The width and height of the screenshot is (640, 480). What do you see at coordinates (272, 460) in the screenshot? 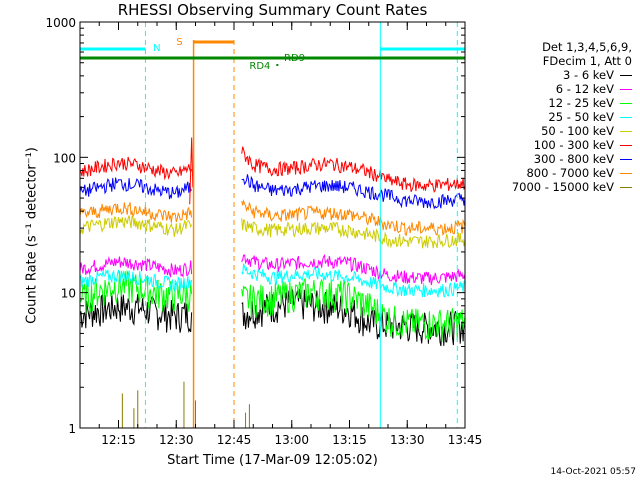
I see `x-axis-label: Start Time (17-Mar-09 12:05:02)` at bounding box center [272, 460].